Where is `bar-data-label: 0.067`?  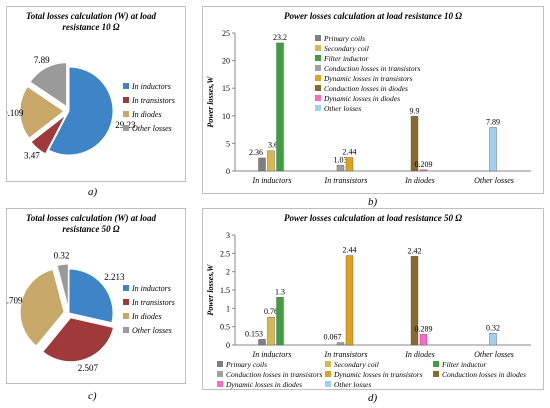 bar-data-label: 0.067 is located at coordinates (333, 337).